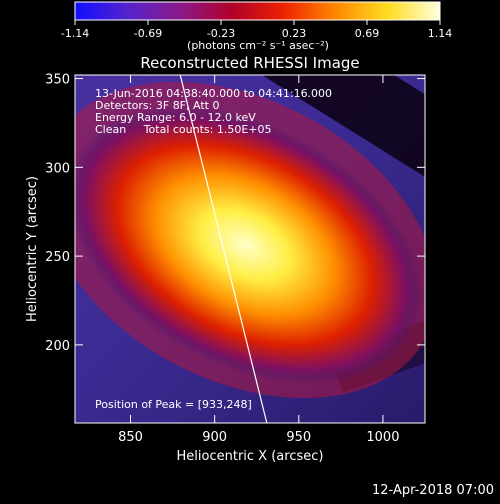  What do you see at coordinates (440, 33) in the screenshot?
I see `colorbar-tick-label: 1.14` at bounding box center [440, 33].